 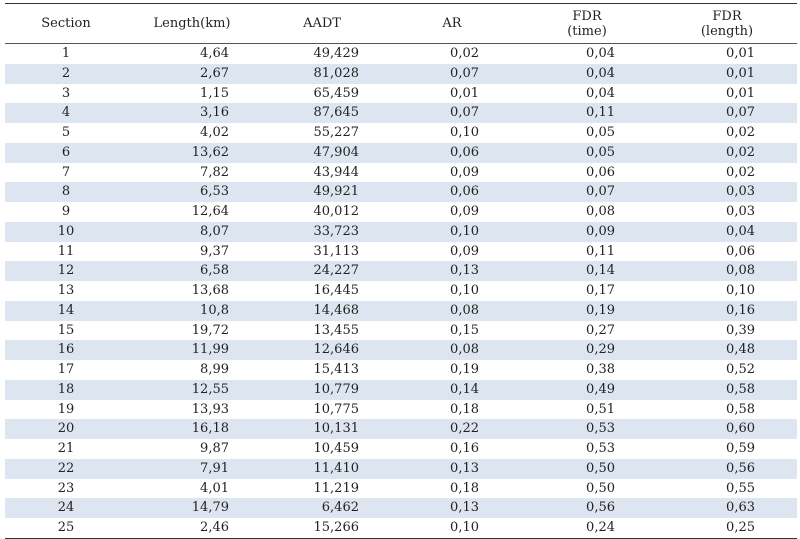 What do you see at coordinates (322, 429) in the screenshot?
I see `cell-aadt: 10,131` at bounding box center [322, 429].